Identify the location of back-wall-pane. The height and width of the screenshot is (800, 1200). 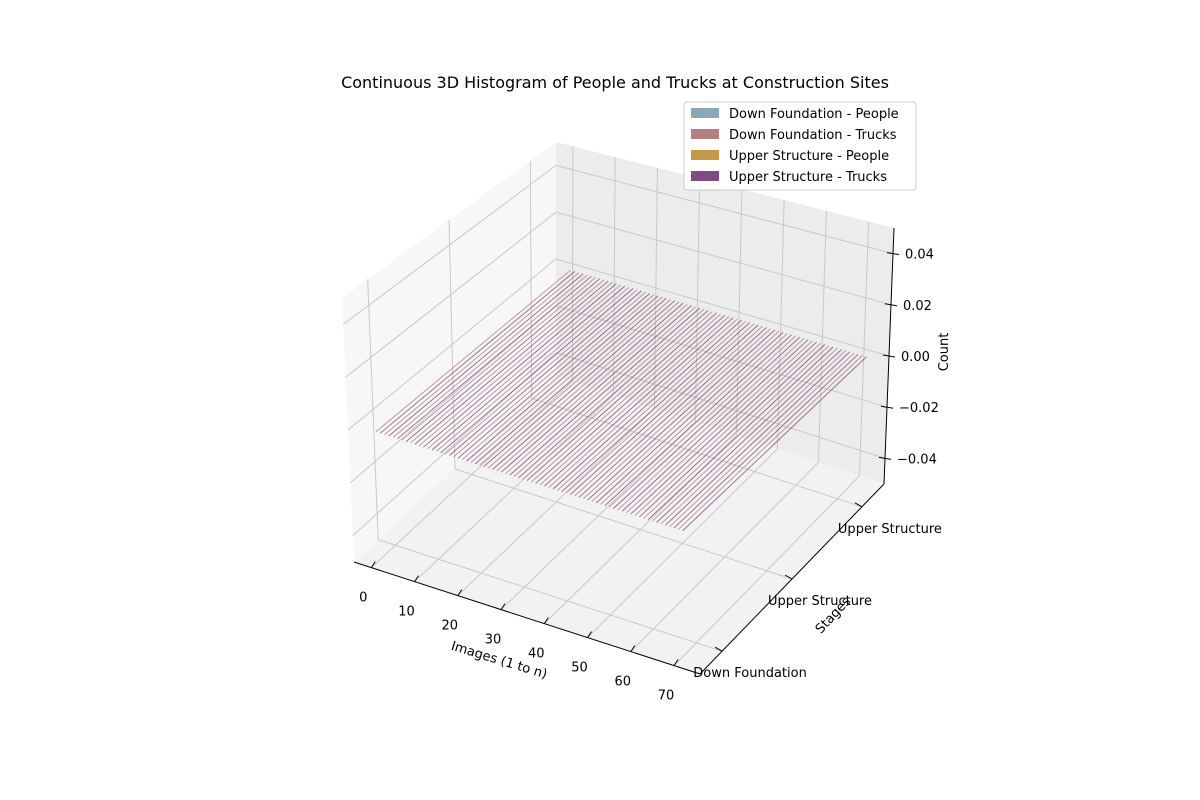
(725, 313).